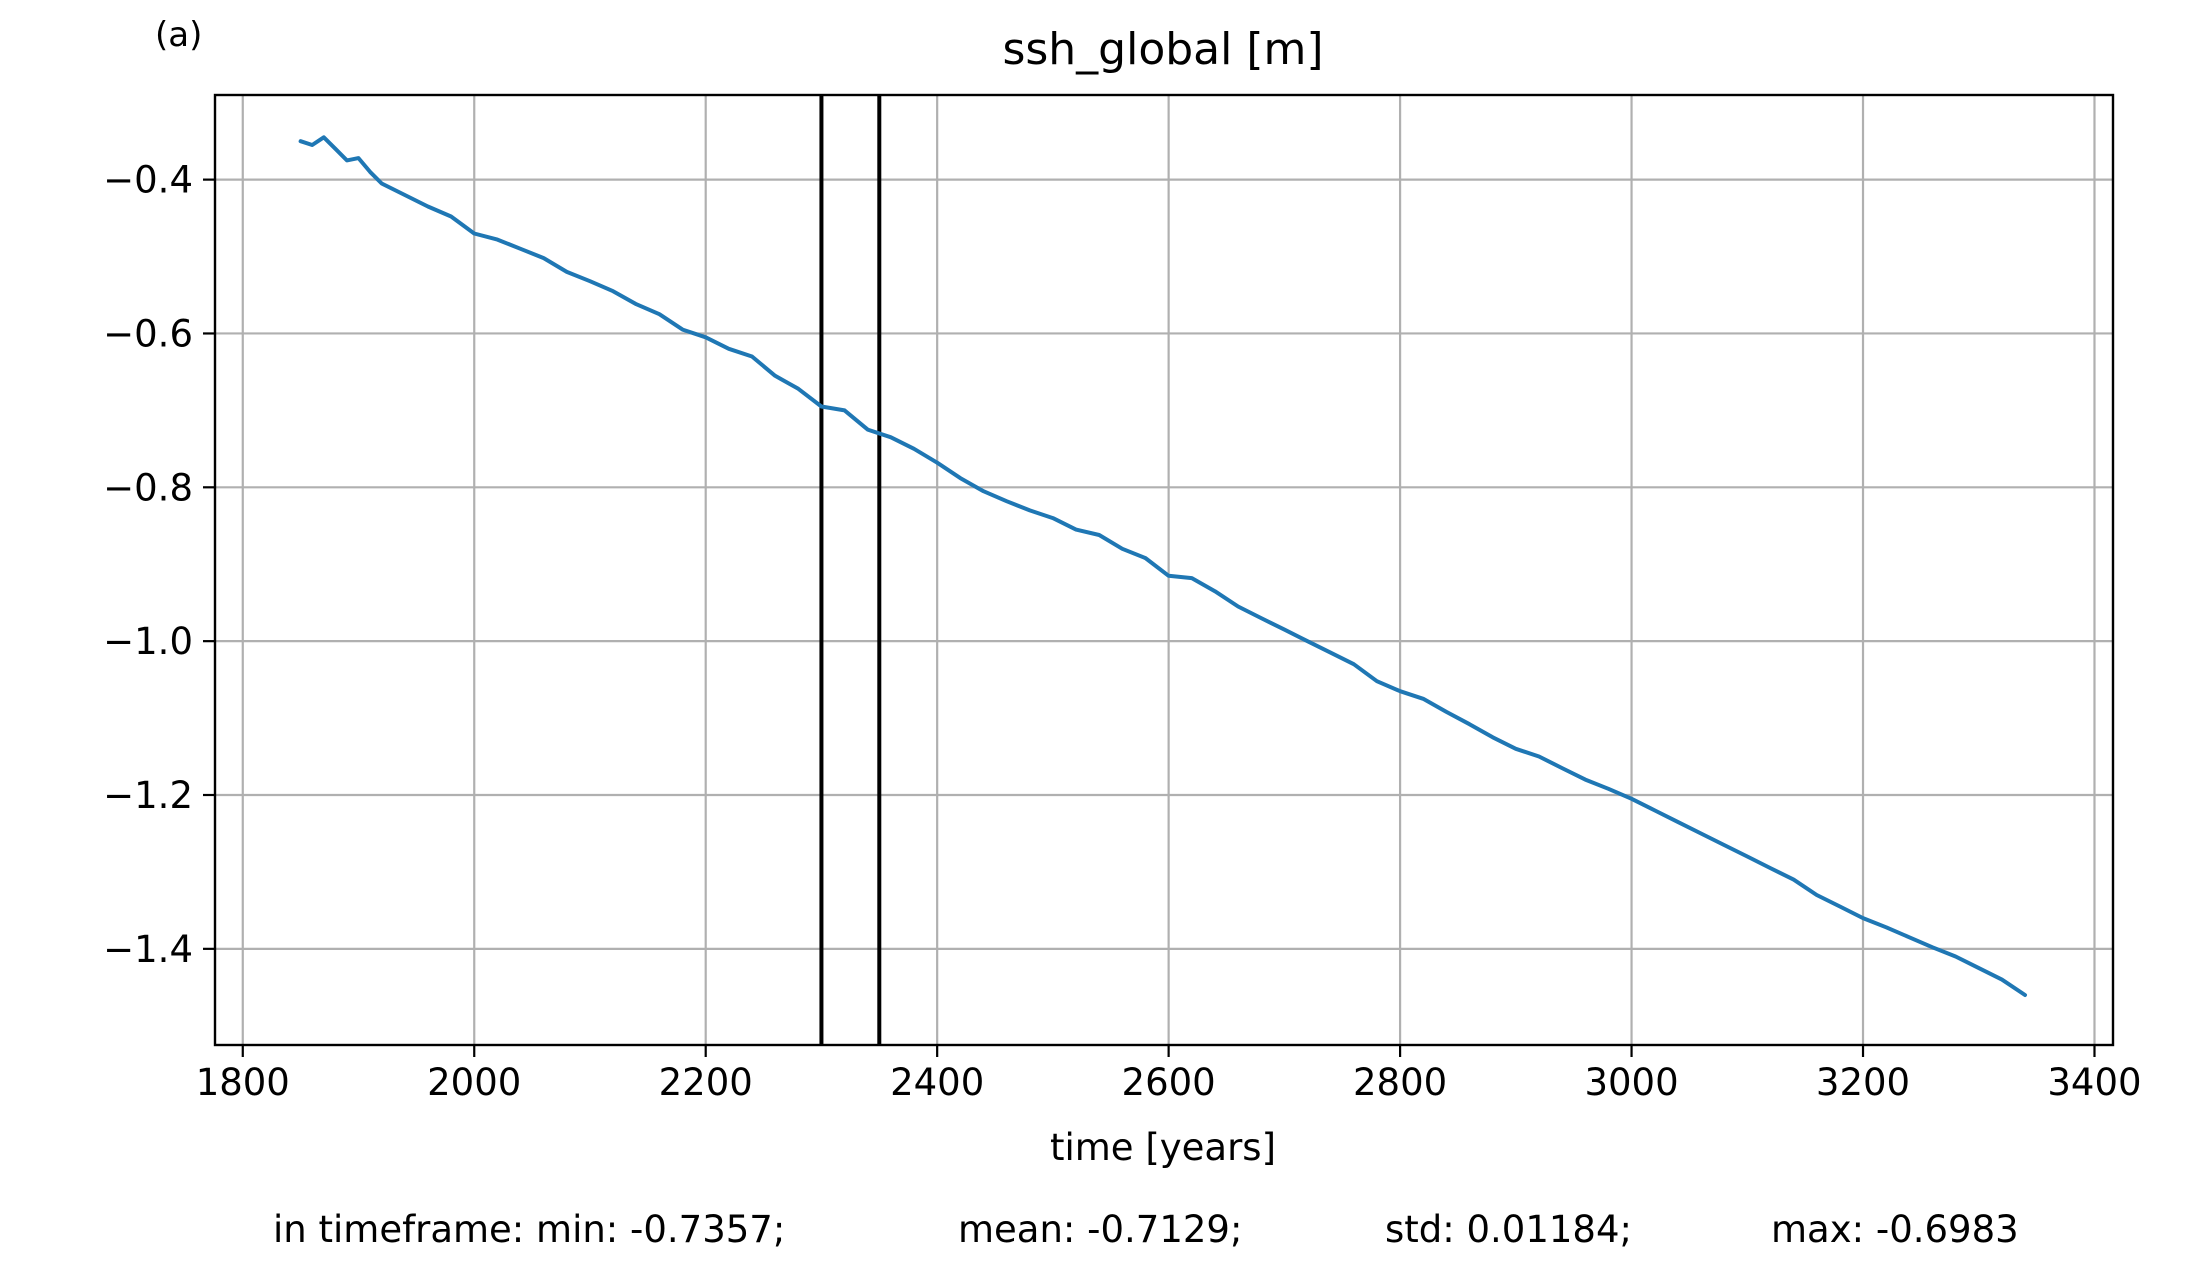  What do you see at coordinates (2094, 1082) in the screenshot?
I see `x-tick-label: 3400` at bounding box center [2094, 1082].